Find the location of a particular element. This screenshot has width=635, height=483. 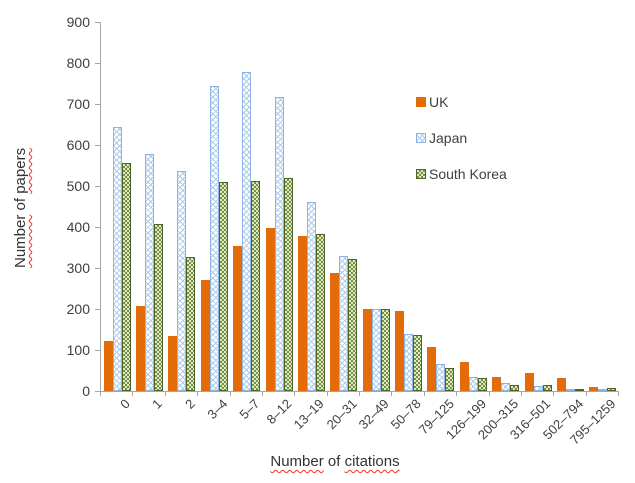

legend-label-south-korea: South Korea is located at coordinates (468, 174).